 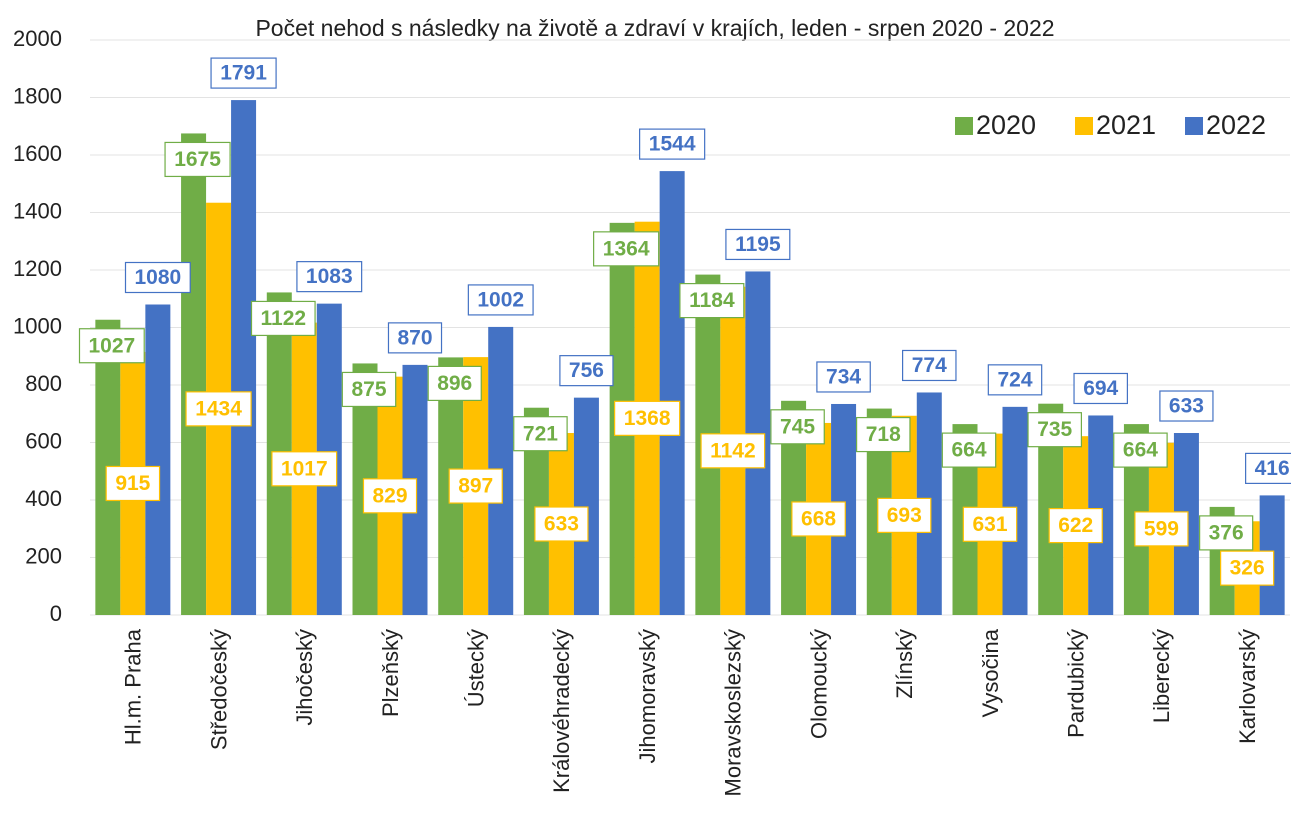 I want to click on value-label-text: 694, so click(x=1100, y=388).